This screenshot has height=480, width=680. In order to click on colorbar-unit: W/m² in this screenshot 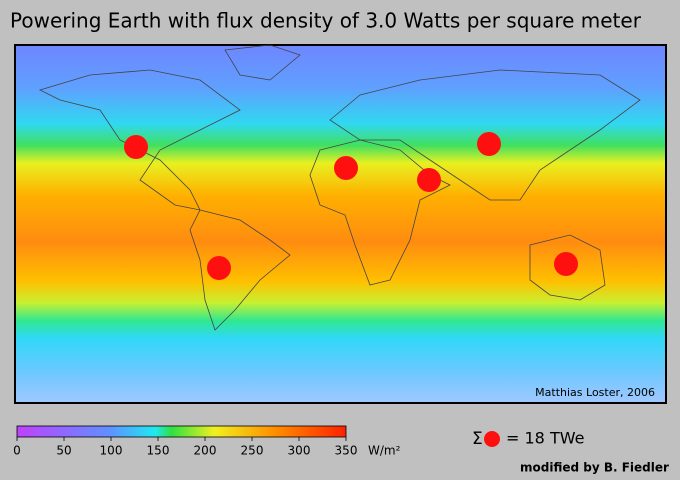, I will do `click(384, 451)`.